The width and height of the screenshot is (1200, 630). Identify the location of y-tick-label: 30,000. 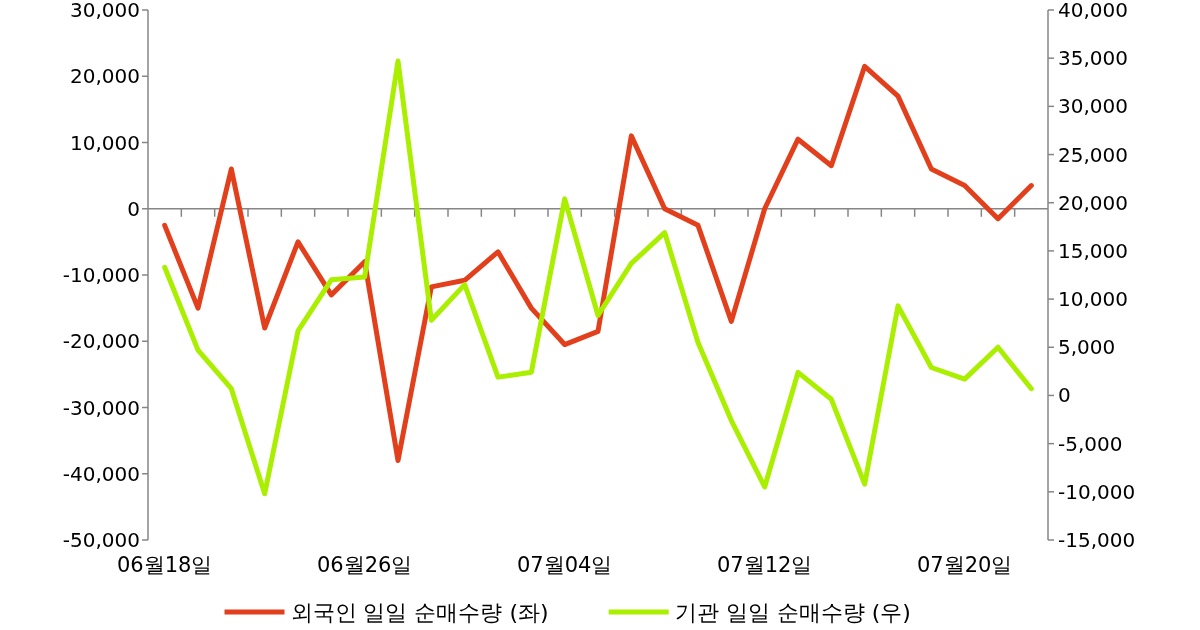
(105, 11).